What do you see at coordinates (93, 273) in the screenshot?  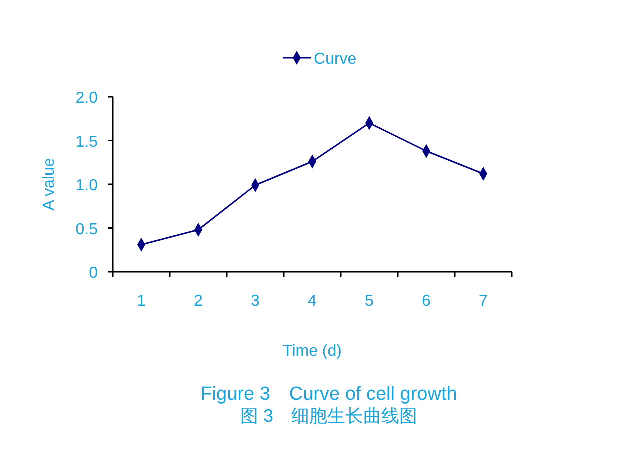 I see `y-tick-label: 0` at bounding box center [93, 273].